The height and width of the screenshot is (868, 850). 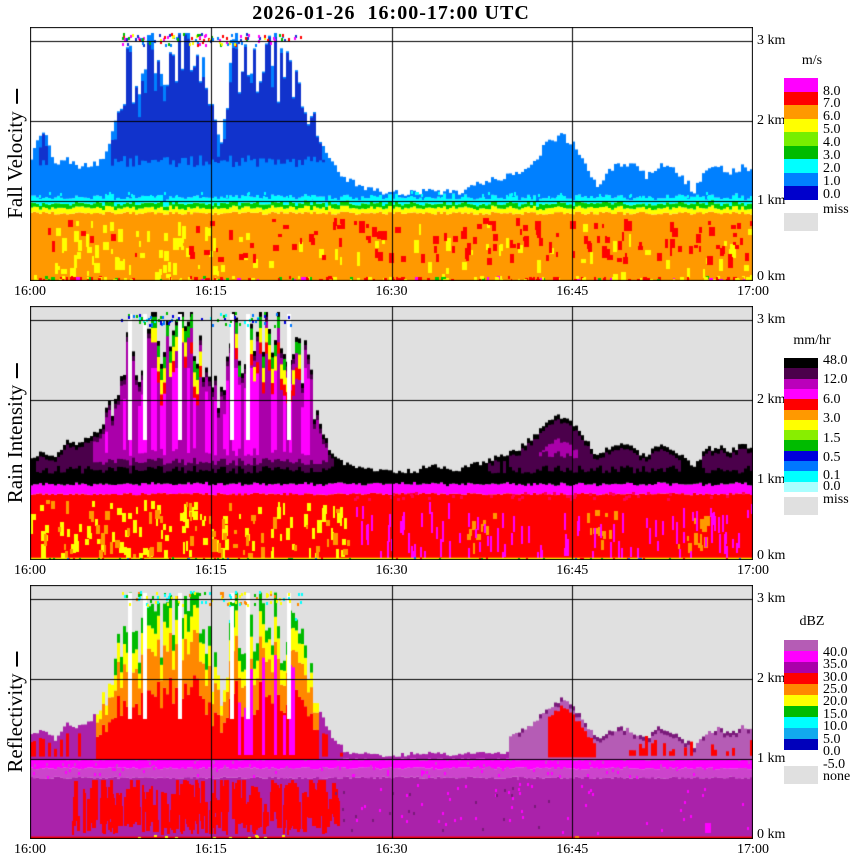 I want to click on legend-value-label: 2.0, so click(x=832, y=168).